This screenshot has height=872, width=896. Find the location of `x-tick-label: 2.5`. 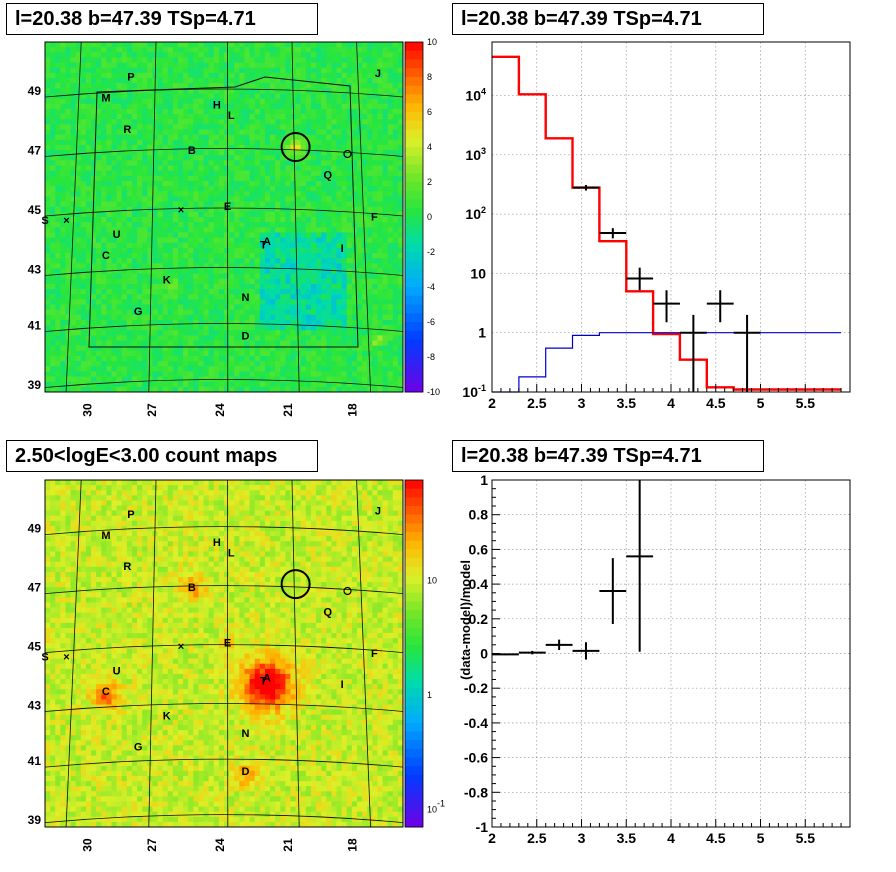

x-tick-label: 2.5 is located at coordinates (537, 403).